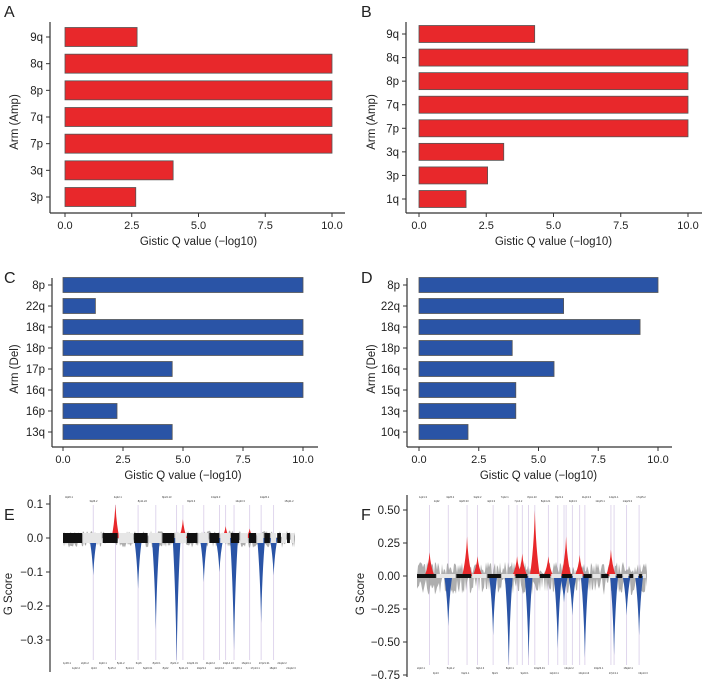  I want to click on bar-13q, so click(117, 432).